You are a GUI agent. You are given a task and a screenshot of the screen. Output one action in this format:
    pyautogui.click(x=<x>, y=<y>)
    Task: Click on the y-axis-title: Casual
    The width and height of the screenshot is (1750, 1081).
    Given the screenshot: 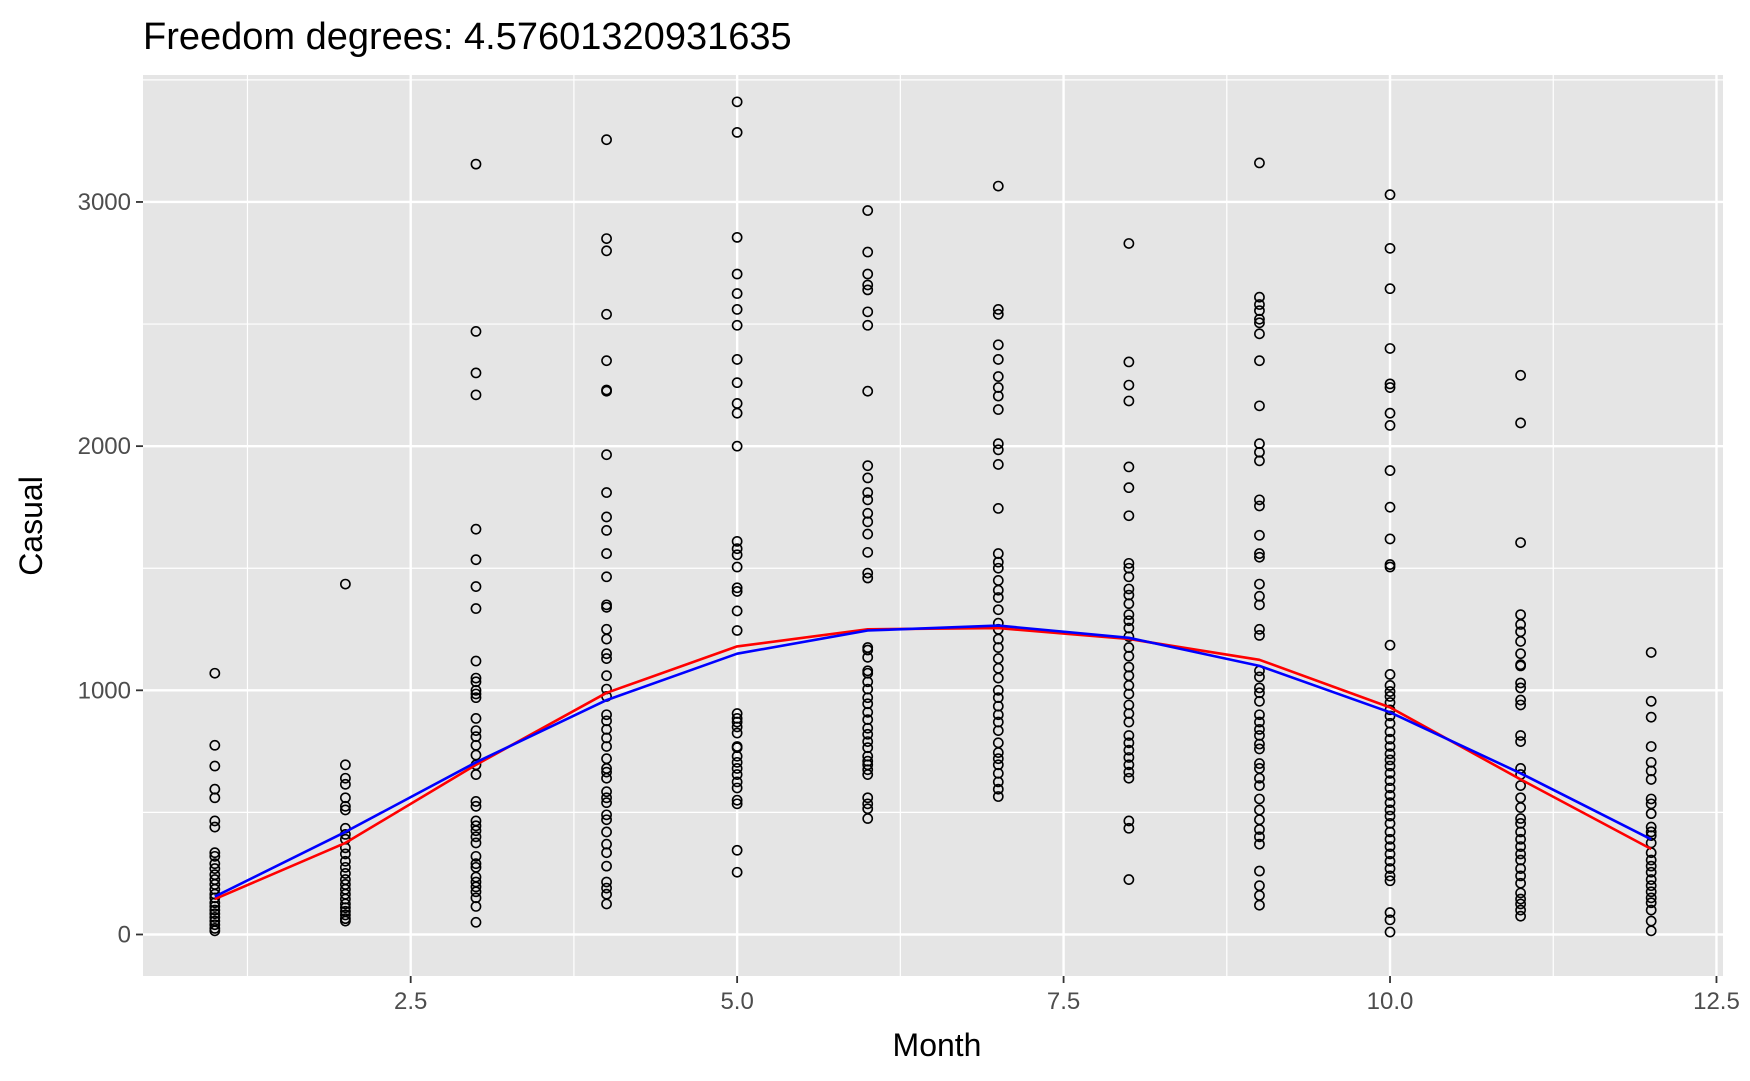 What is the action you would take?
    pyautogui.click(x=31, y=526)
    